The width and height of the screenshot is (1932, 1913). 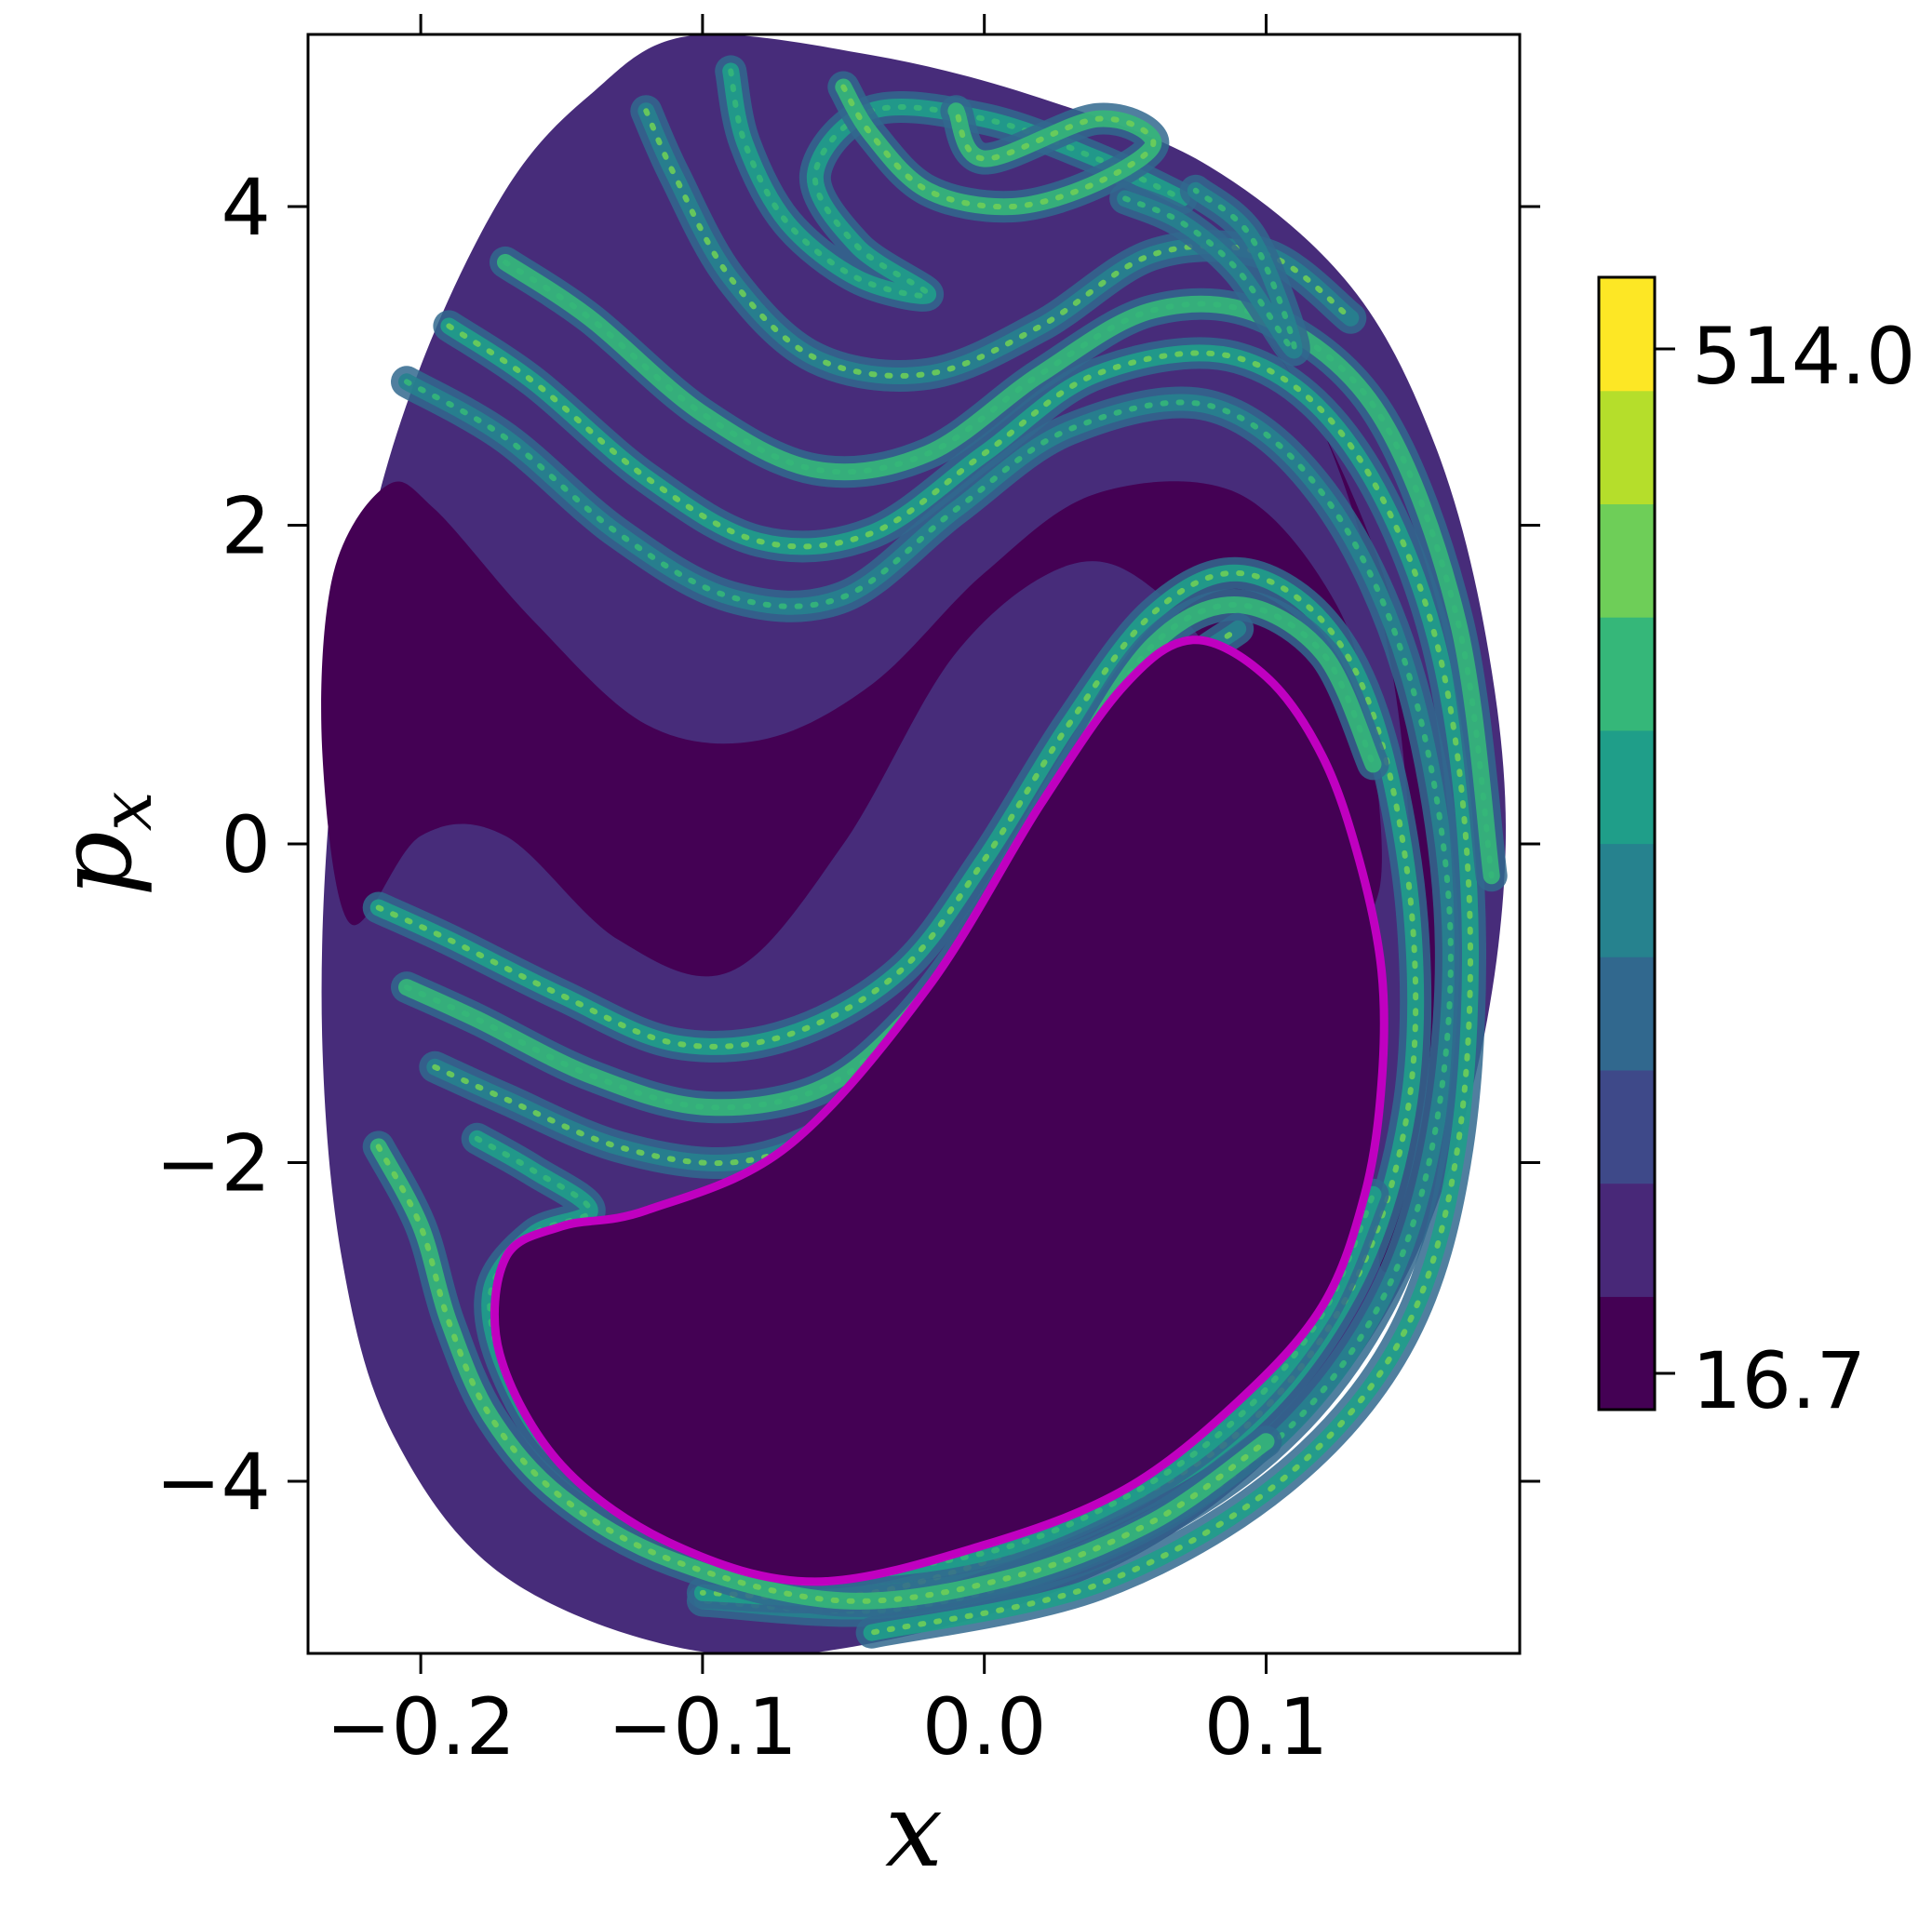 I want to click on y-tick-label: 4, so click(x=246, y=207).